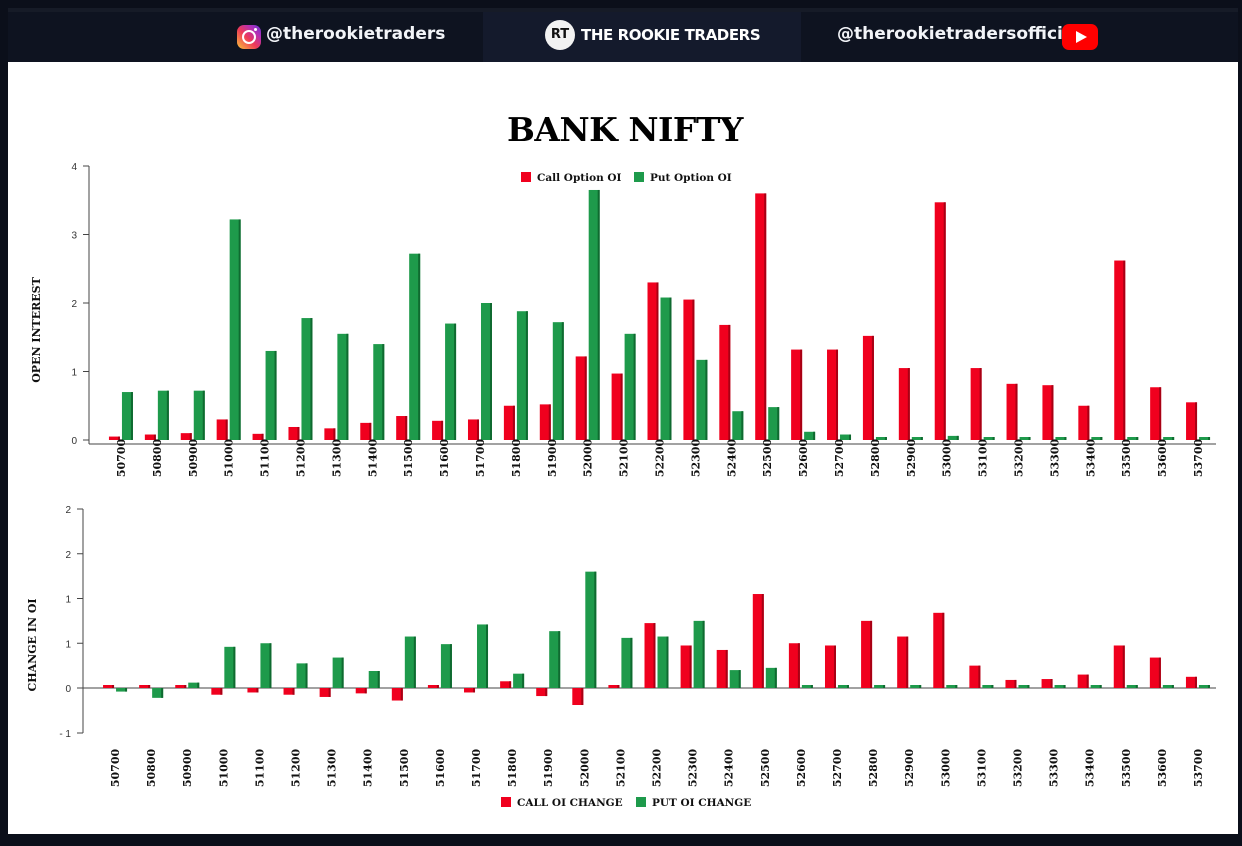  Describe the element at coordinates (32, 644) in the screenshot. I see `y-axis-label: CHANGE IN OI` at that location.